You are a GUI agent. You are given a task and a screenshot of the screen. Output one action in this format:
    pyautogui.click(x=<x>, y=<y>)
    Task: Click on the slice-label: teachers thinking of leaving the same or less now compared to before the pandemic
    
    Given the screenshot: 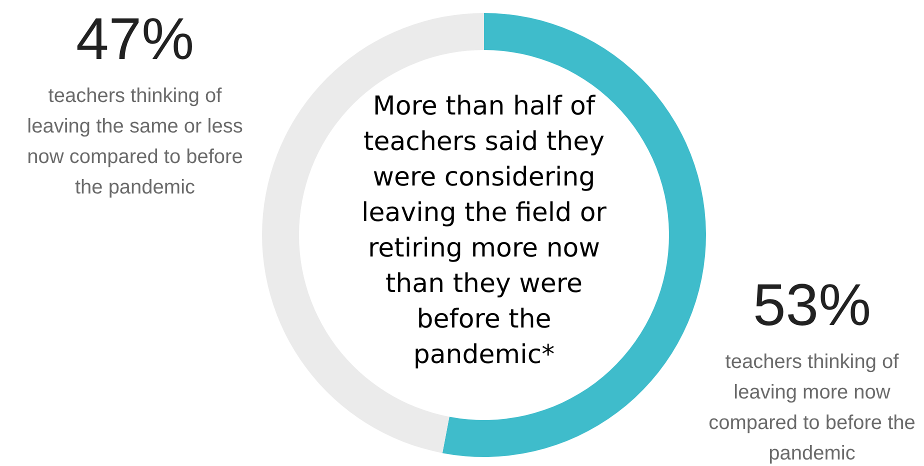 What is the action you would take?
    pyautogui.click(x=135, y=141)
    